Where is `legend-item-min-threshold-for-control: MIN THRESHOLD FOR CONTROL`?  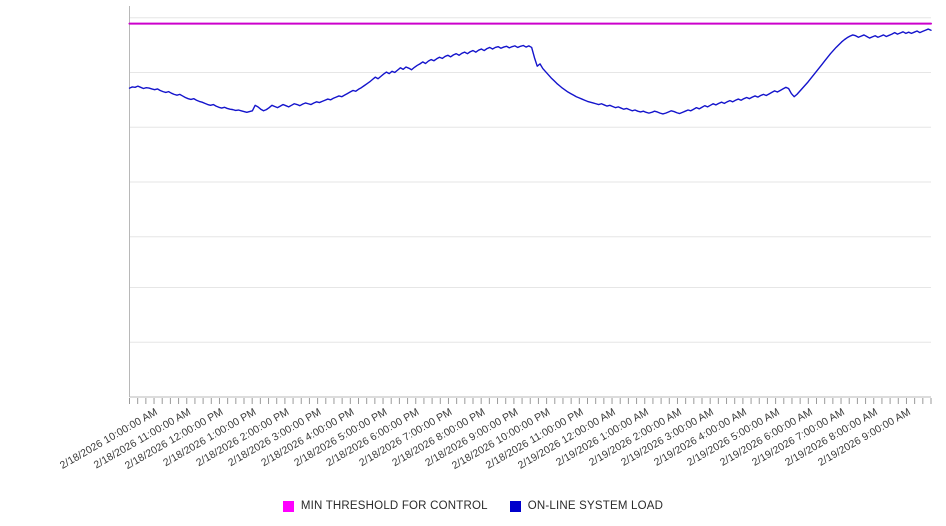
legend-item-min-threshold-for-control: MIN THRESHOLD FOR CONTROL is located at coordinates (385, 506).